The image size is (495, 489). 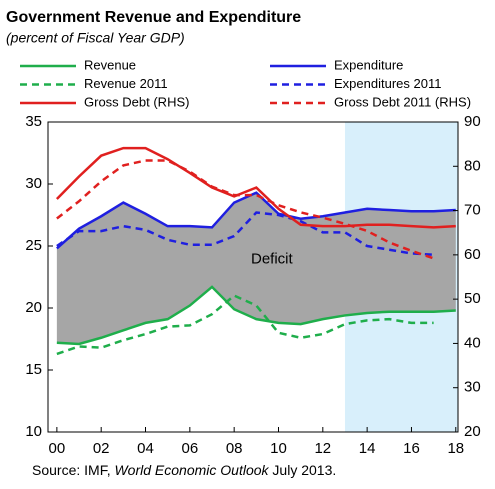 What do you see at coordinates (191, 470) in the screenshot?
I see `source-italic: World Economic Outlook` at bounding box center [191, 470].